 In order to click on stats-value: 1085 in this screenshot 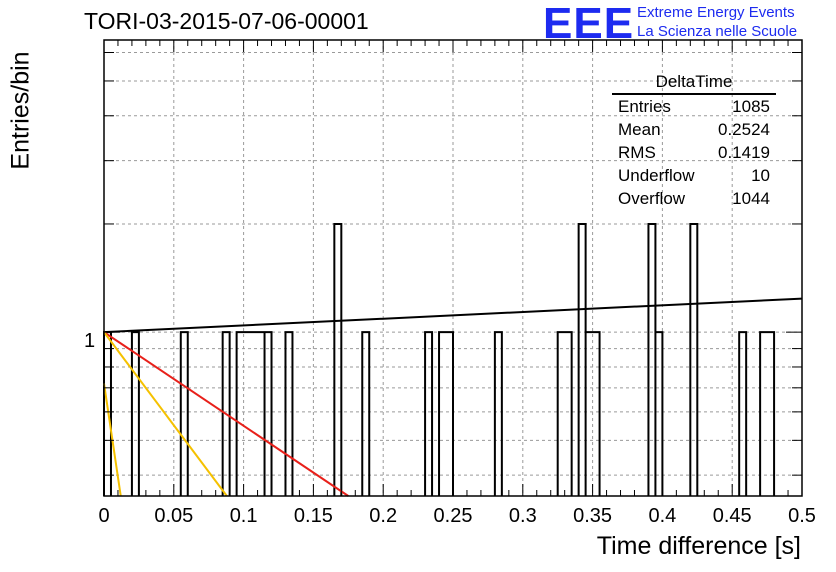, I will do `click(751, 106)`.